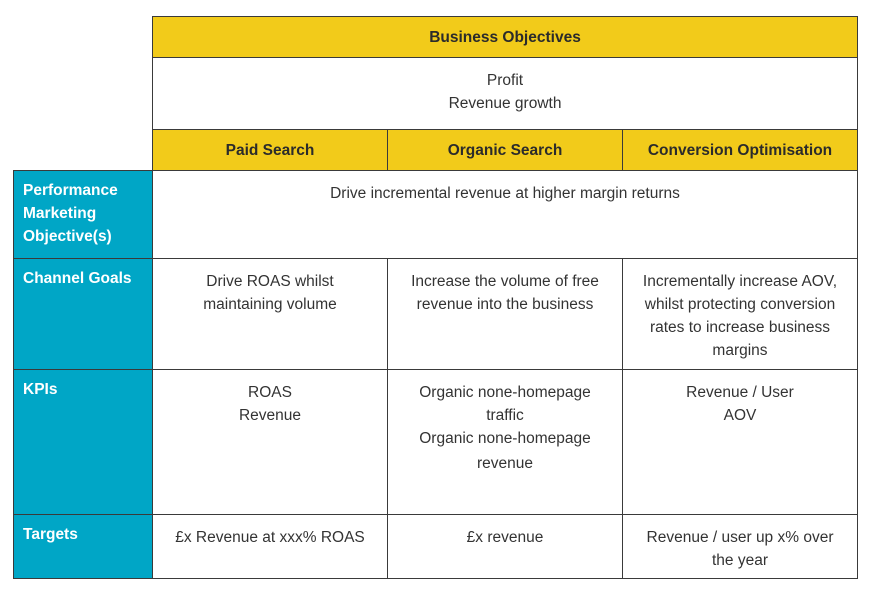 This screenshot has height=606, width=879. Describe the element at coordinates (270, 314) in the screenshot. I see `channel-goal-paid-search: Drive ROAS whilst maintaining volume` at that location.